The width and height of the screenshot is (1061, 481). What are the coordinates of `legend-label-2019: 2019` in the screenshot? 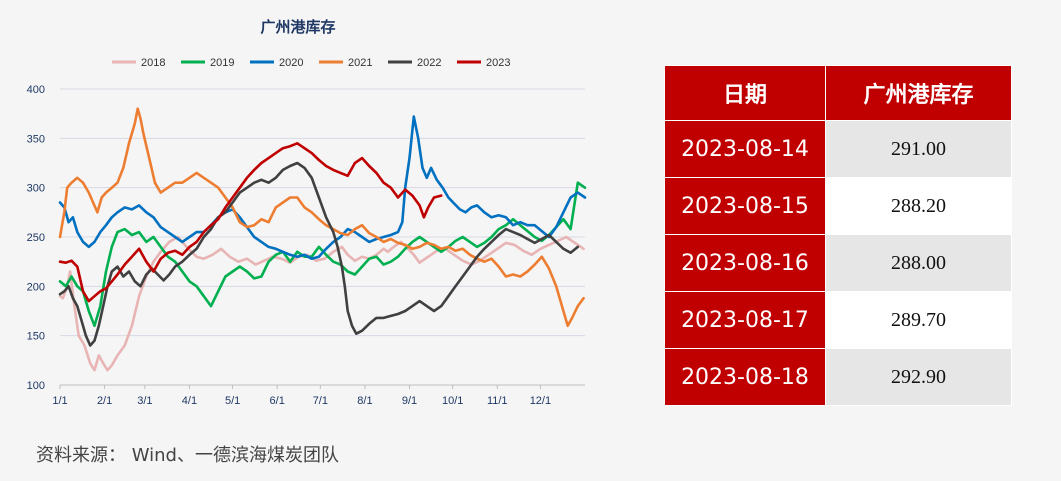 It's located at (222, 63).